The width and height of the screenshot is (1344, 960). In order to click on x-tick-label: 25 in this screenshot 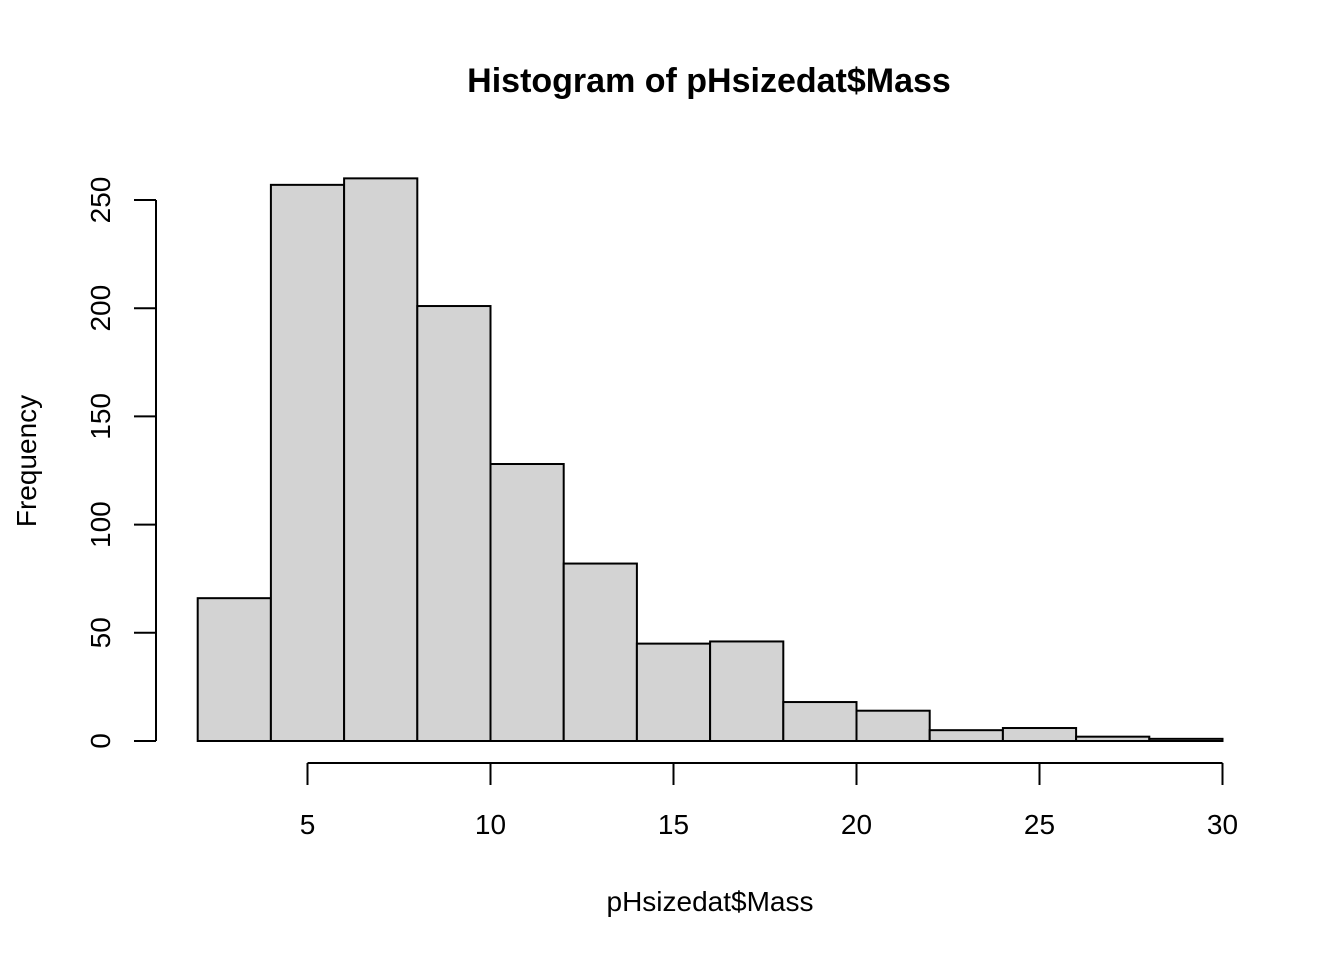, I will do `click(1039, 824)`.